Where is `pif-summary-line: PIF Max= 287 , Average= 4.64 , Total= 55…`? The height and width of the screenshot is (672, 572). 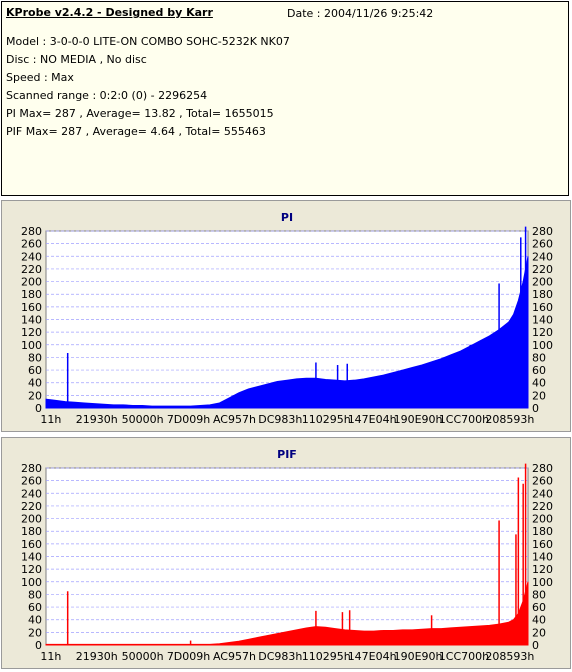
pif-summary-line: PIF Max= 287 , Average= 4.64 , Total= 55… is located at coordinates (136, 131).